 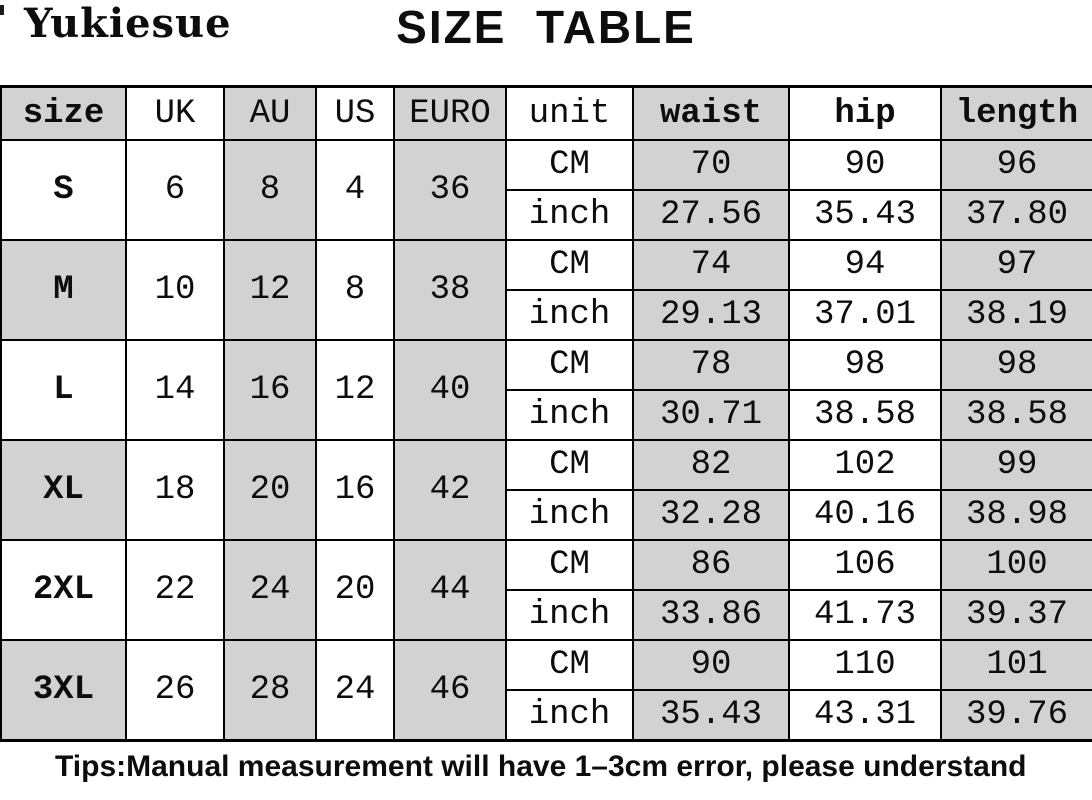 I want to click on euro-cell: 40, so click(x=450, y=390).